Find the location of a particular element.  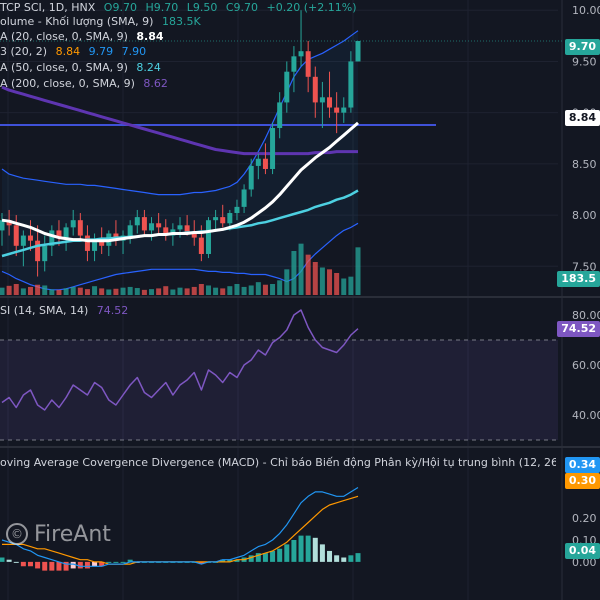

ma50-label: A (50, close, 0, SMA, 9) is located at coordinates (64, 67).